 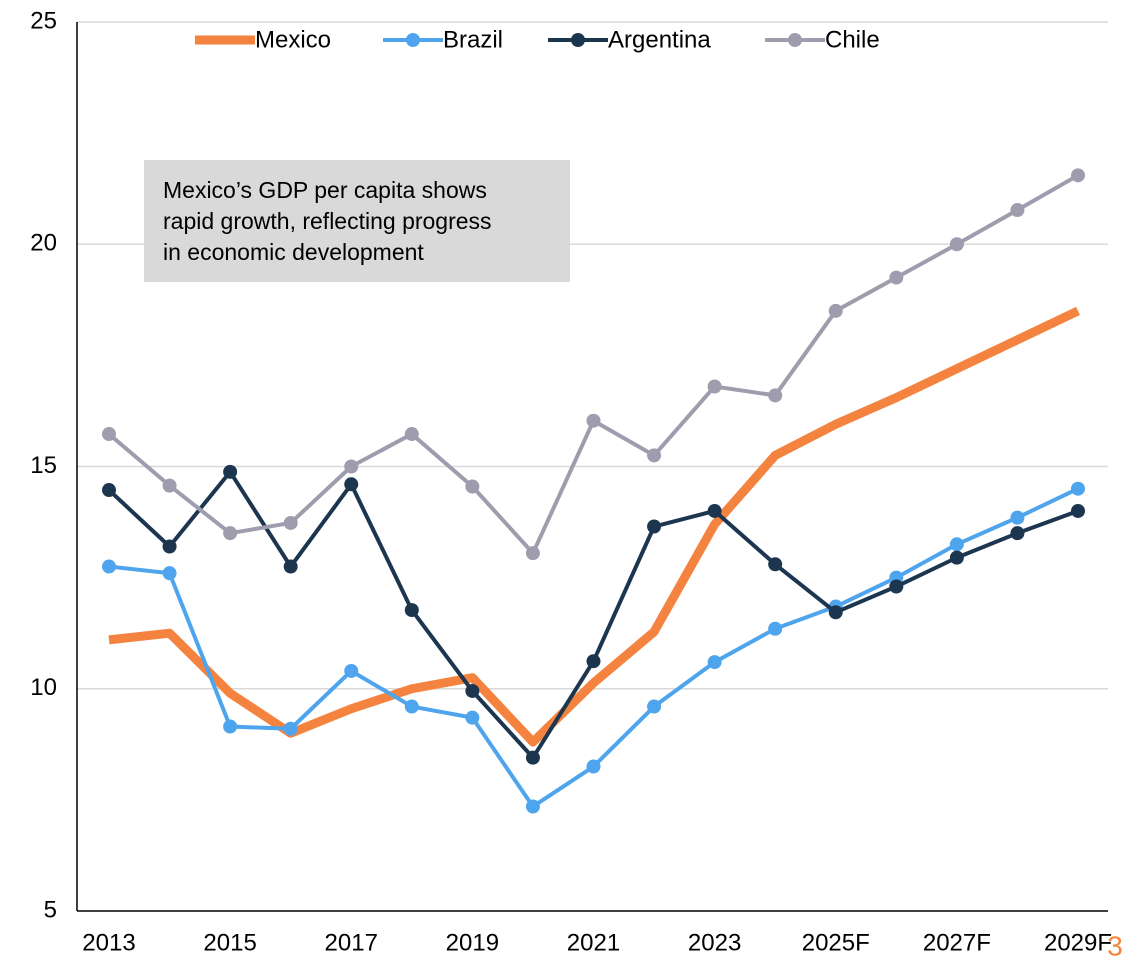 What do you see at coordinates (43, 243) in the screenshot?
I see `y-tick-label: 20` at bounding box center [43, 243].